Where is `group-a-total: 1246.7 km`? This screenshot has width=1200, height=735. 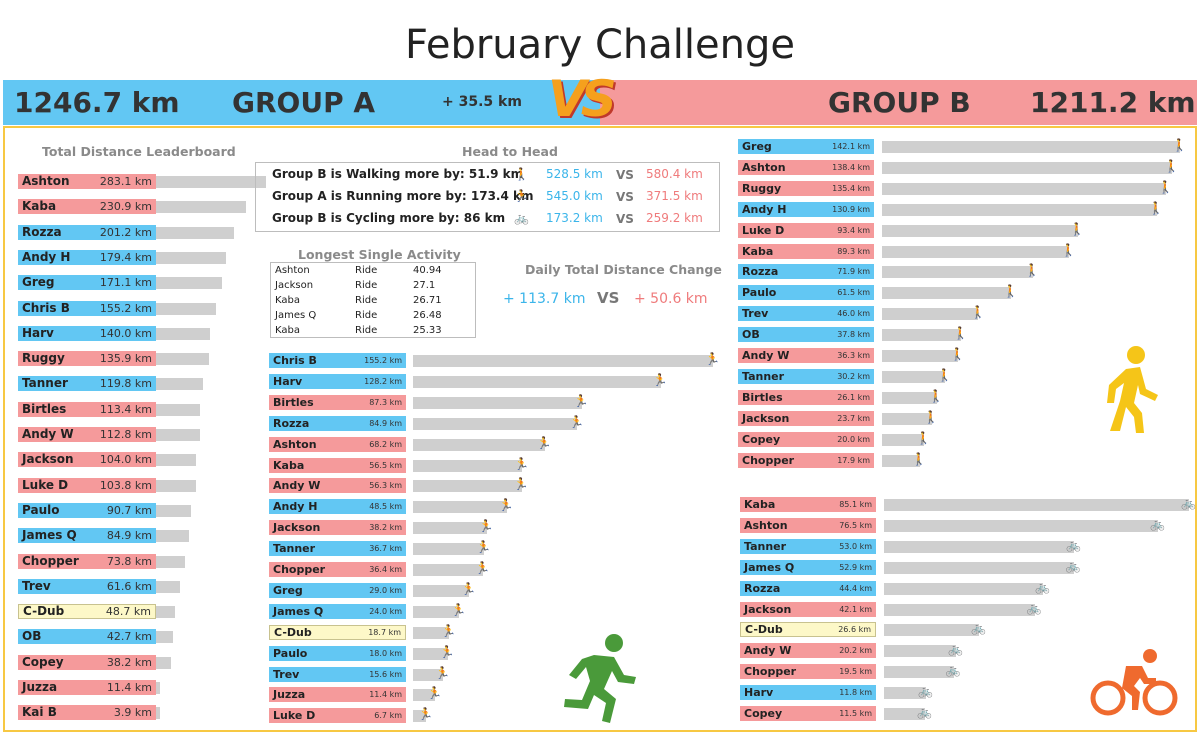 group-a-total: 1246.7 km is located at coordinates (97, 102).